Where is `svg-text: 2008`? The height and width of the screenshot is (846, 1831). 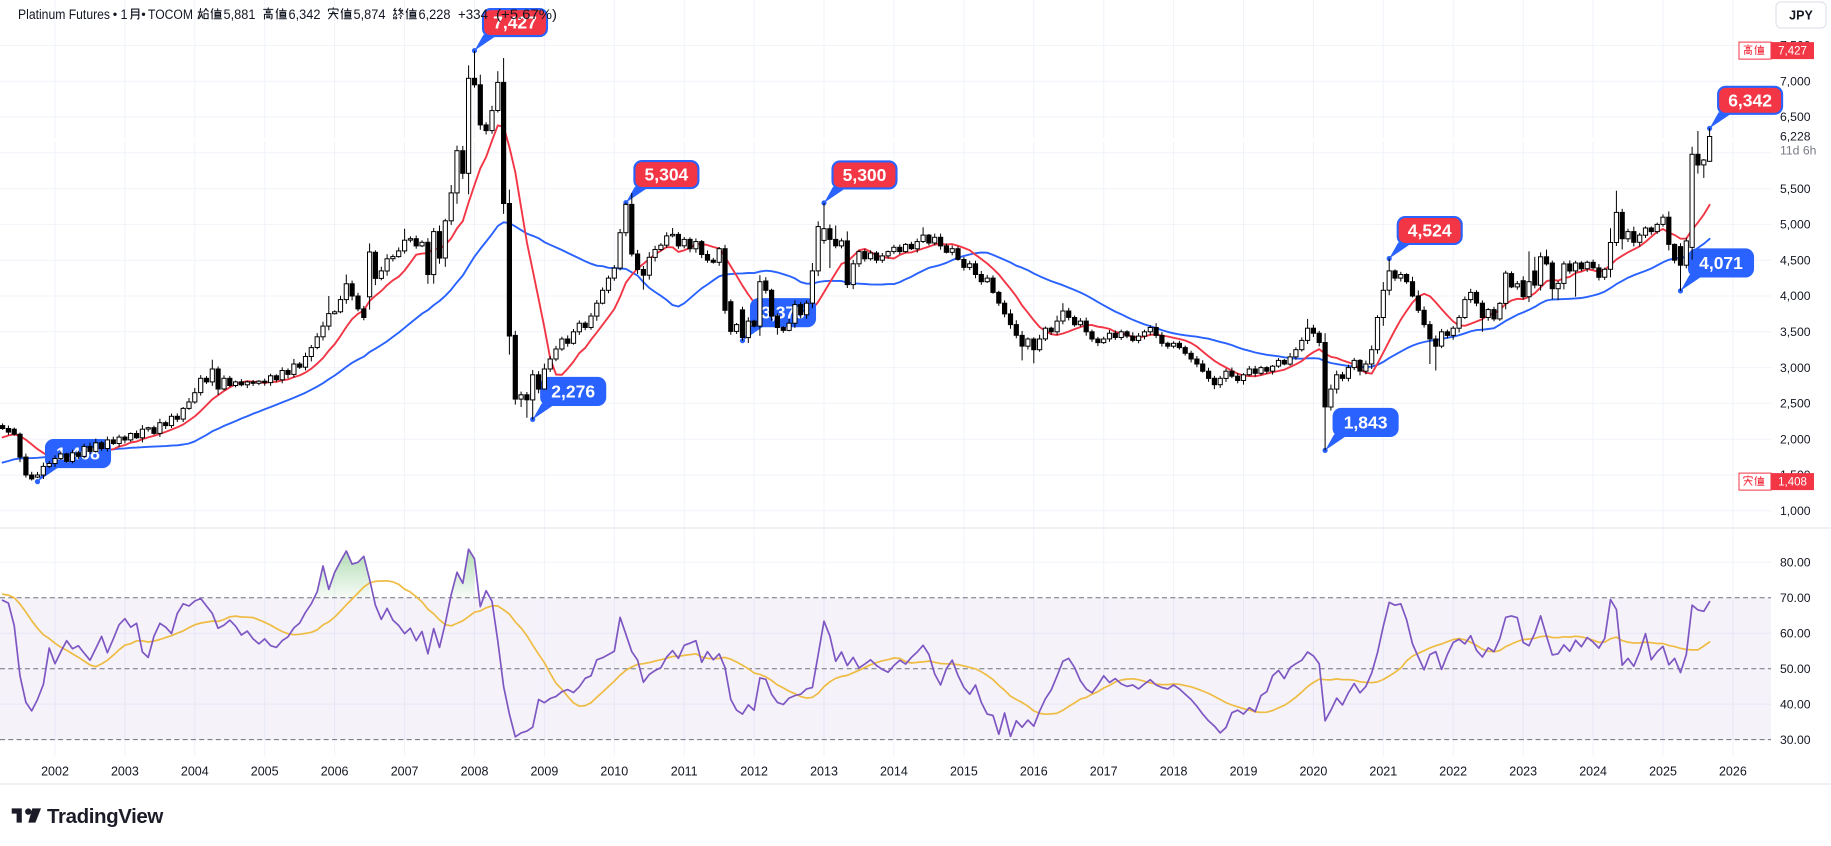 svg-text: 2008 is located at coordinates (475, 772).